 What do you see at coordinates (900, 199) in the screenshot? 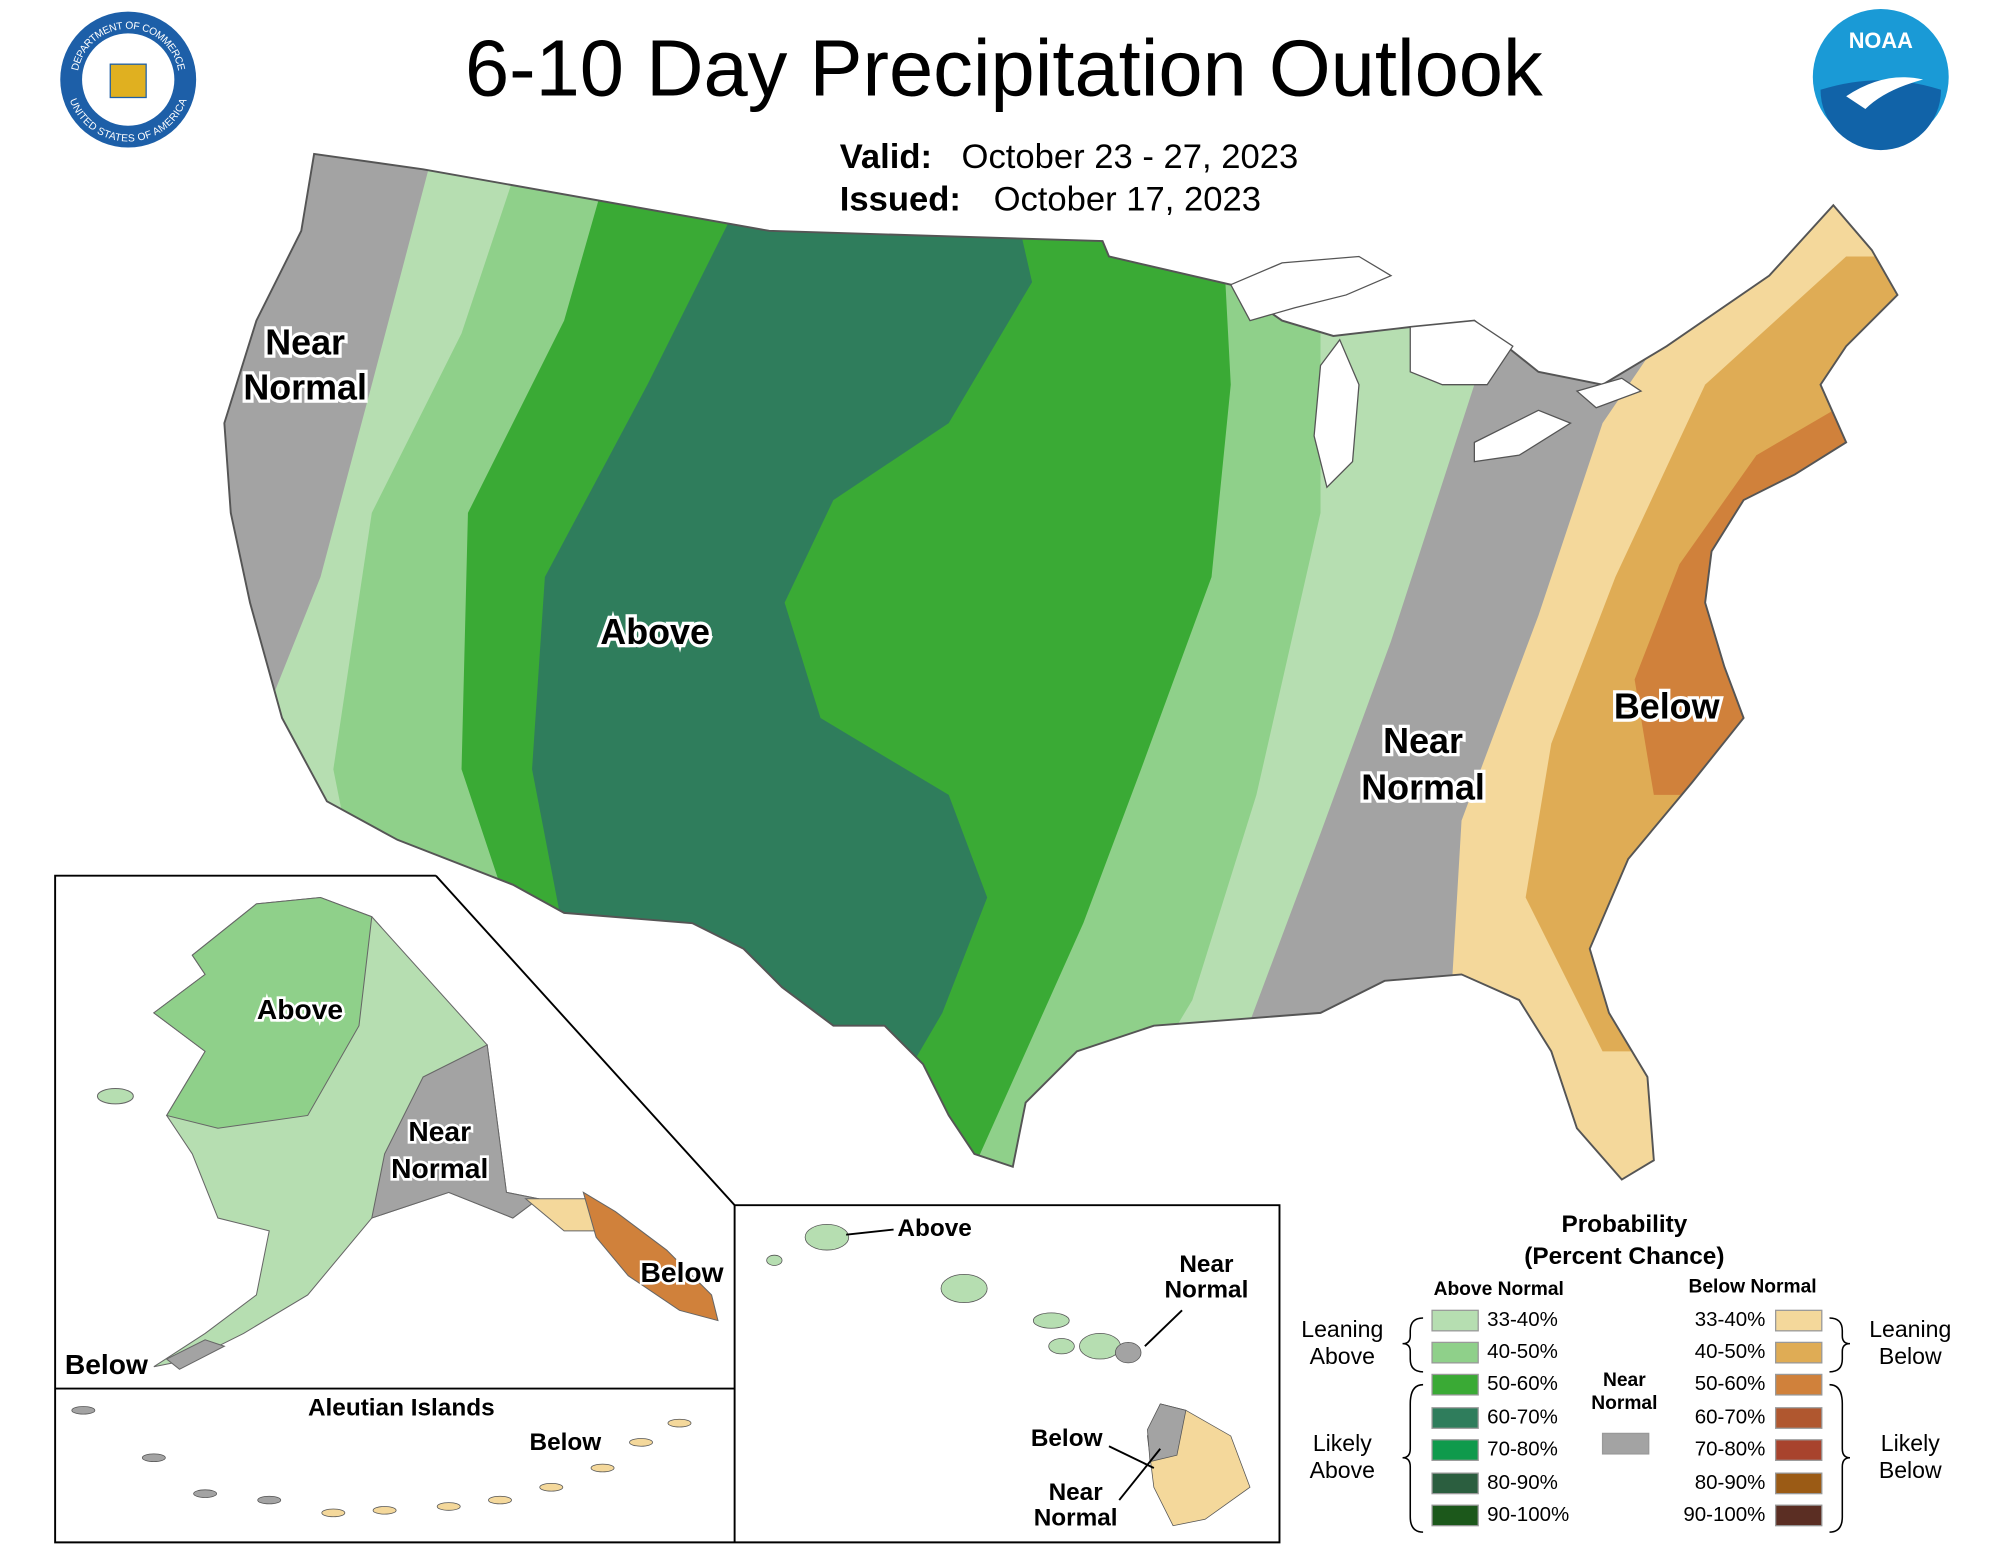
I see `issued-label: Issued:` at bounding box center [900, 199].